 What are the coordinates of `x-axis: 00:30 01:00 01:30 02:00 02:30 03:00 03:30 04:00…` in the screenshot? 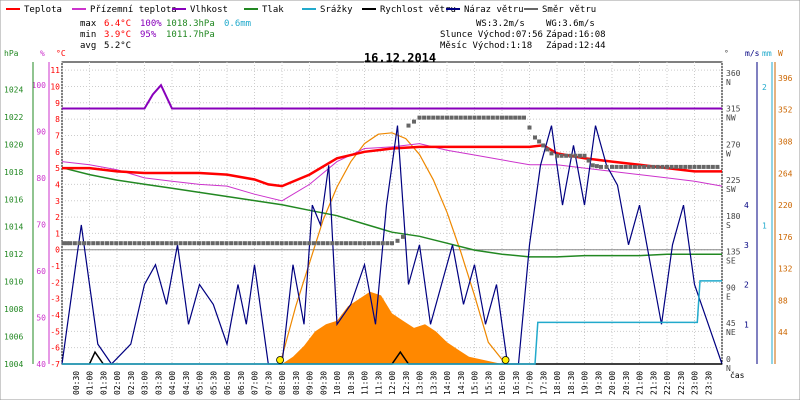 It's located at (393, 383).